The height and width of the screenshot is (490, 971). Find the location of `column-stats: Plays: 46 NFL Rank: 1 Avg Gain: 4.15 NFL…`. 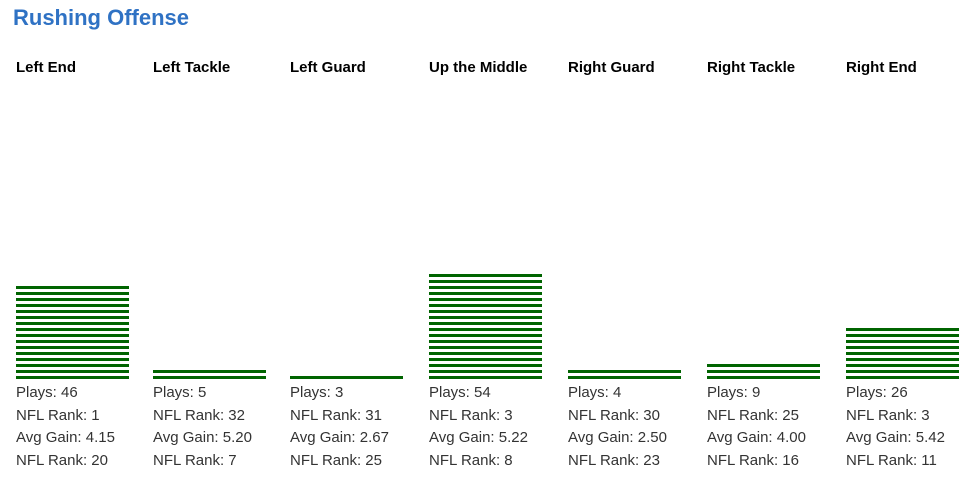

column-stats: Plays: 46 NFL Rank: 1 Avg Gain: 4.15 NFL… is located at coordinates (65, 427).